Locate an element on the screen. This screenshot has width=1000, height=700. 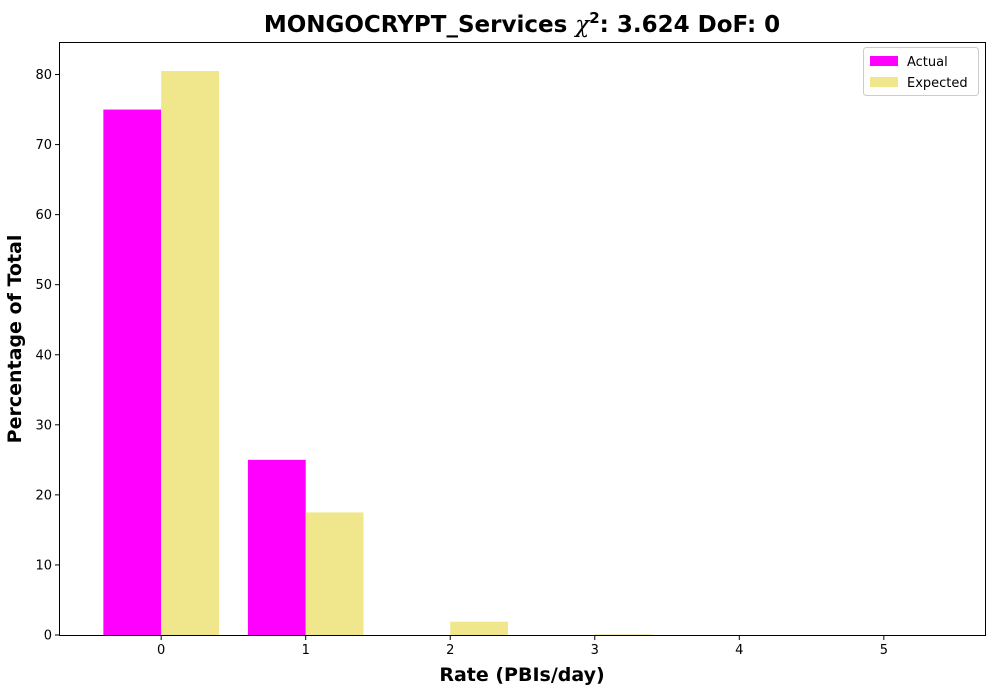
chart-title-suffix: : 3.624 DoF: 0 is located at coordinates (690, 25).